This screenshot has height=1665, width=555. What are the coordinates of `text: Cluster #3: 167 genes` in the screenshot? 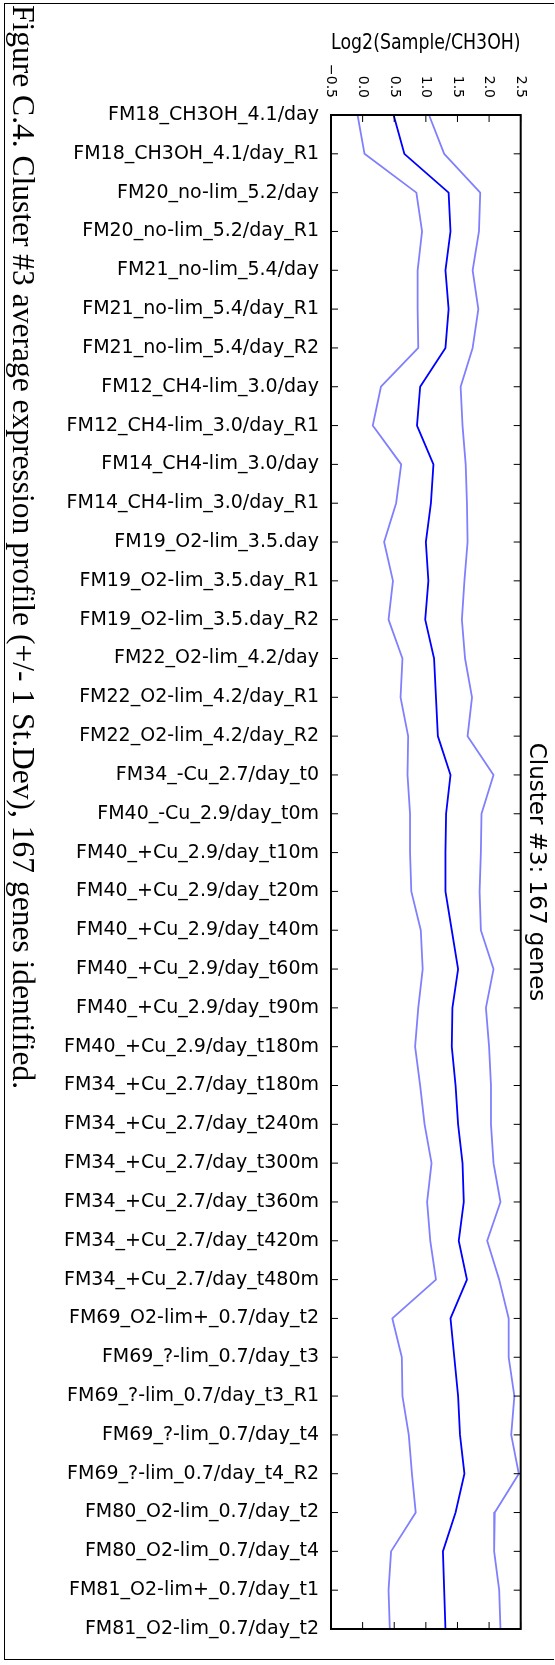 It's located at (538, 872).